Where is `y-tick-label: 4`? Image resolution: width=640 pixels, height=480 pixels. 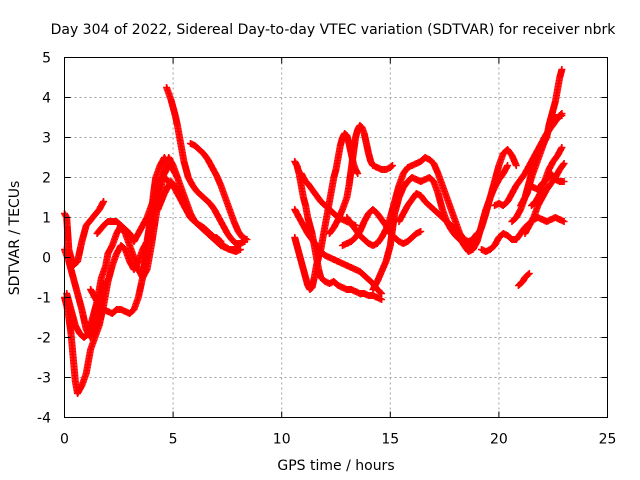 y-tick-label: 4 is located at coordinates (46, 99).